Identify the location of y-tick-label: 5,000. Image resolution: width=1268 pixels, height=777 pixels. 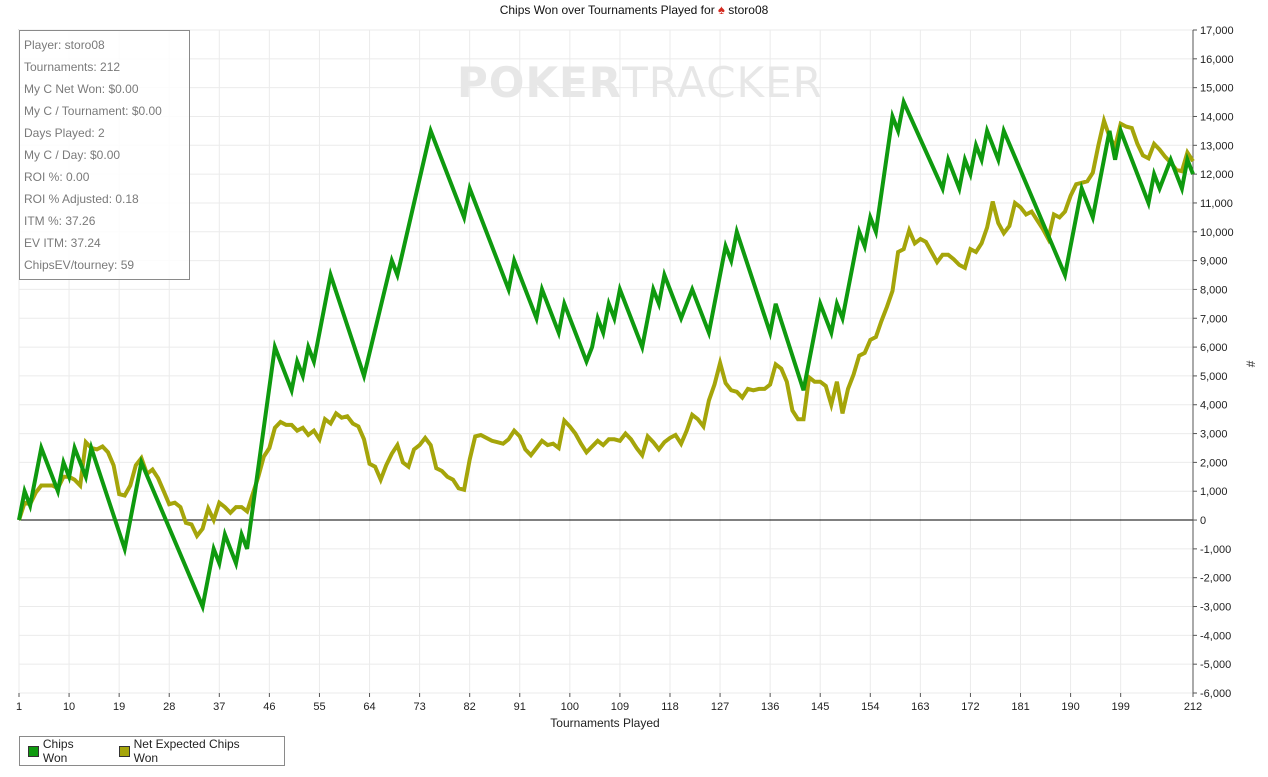
(1214, 377).